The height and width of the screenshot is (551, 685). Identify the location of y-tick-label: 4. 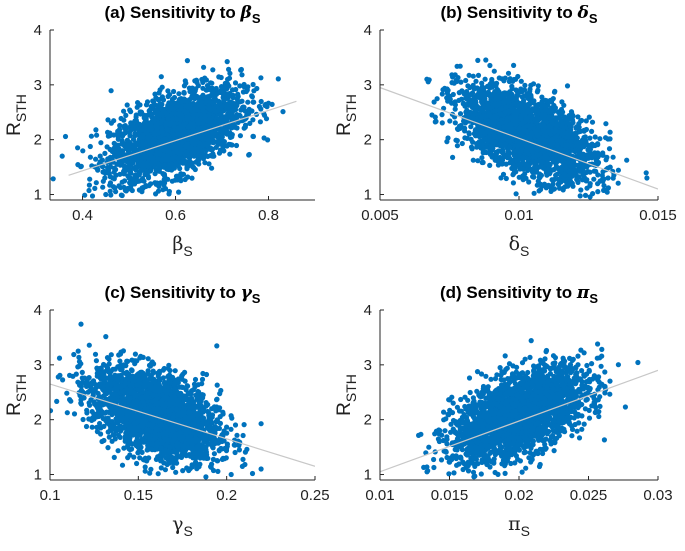
(38, 30).